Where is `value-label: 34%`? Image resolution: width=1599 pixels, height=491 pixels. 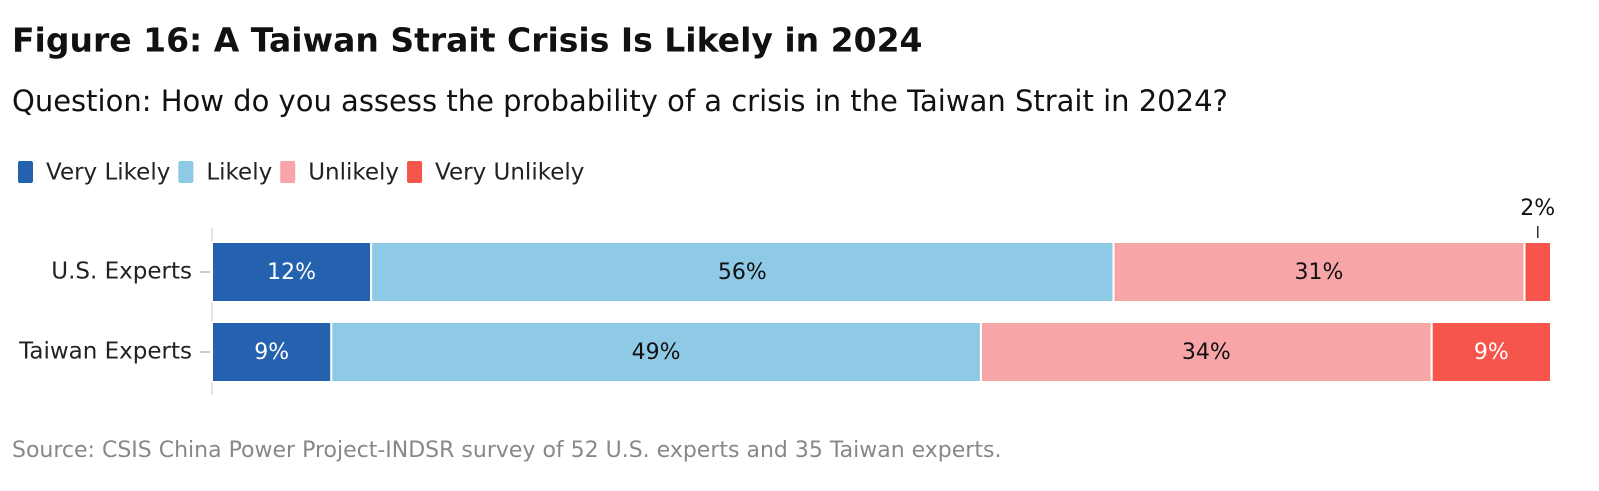
value-label: 34% is located at coordinates (1206, 352).